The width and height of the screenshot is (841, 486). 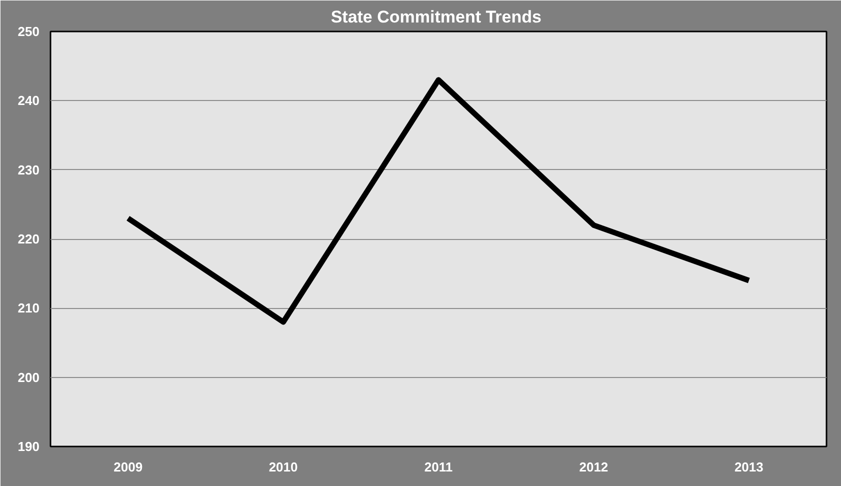 What do you see at coordinates (438, 467) in the screenshot?
I see `x-tick-label: 2011` at bounding box center [438, 467].